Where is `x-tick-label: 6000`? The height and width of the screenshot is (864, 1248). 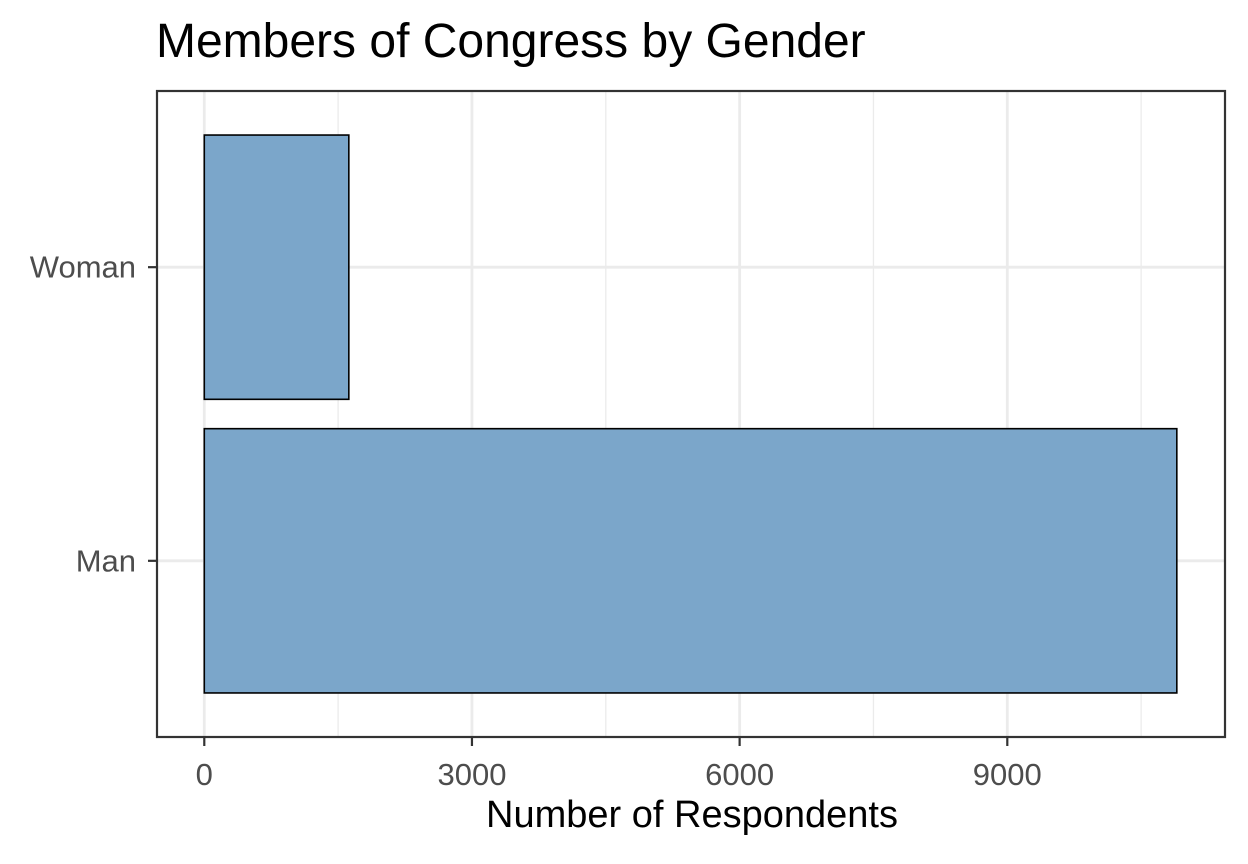
x-tick-label: 6000 is located at coordinates (739, 774).